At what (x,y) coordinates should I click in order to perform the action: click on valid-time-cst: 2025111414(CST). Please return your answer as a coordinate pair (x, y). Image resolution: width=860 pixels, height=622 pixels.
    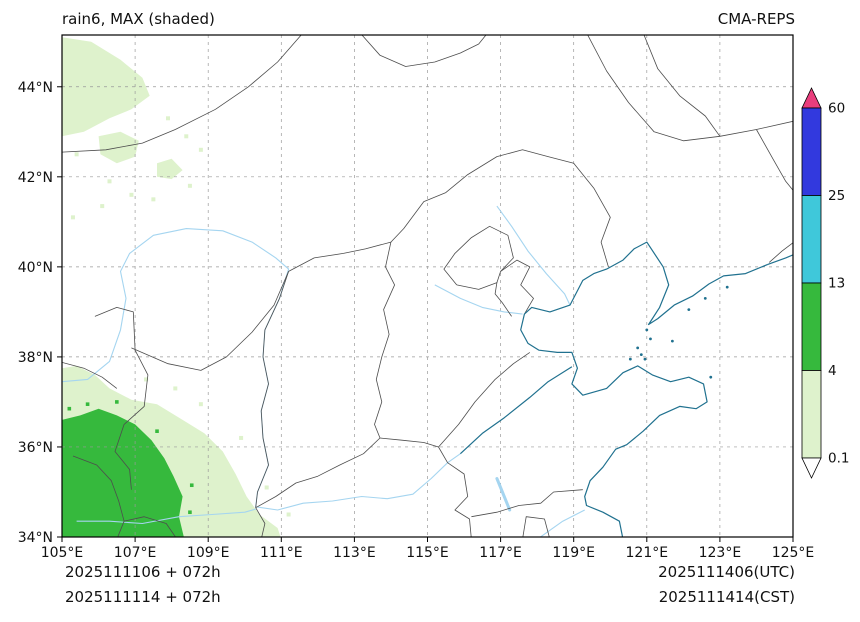
    Looking at the image, I should click on (727, 597).